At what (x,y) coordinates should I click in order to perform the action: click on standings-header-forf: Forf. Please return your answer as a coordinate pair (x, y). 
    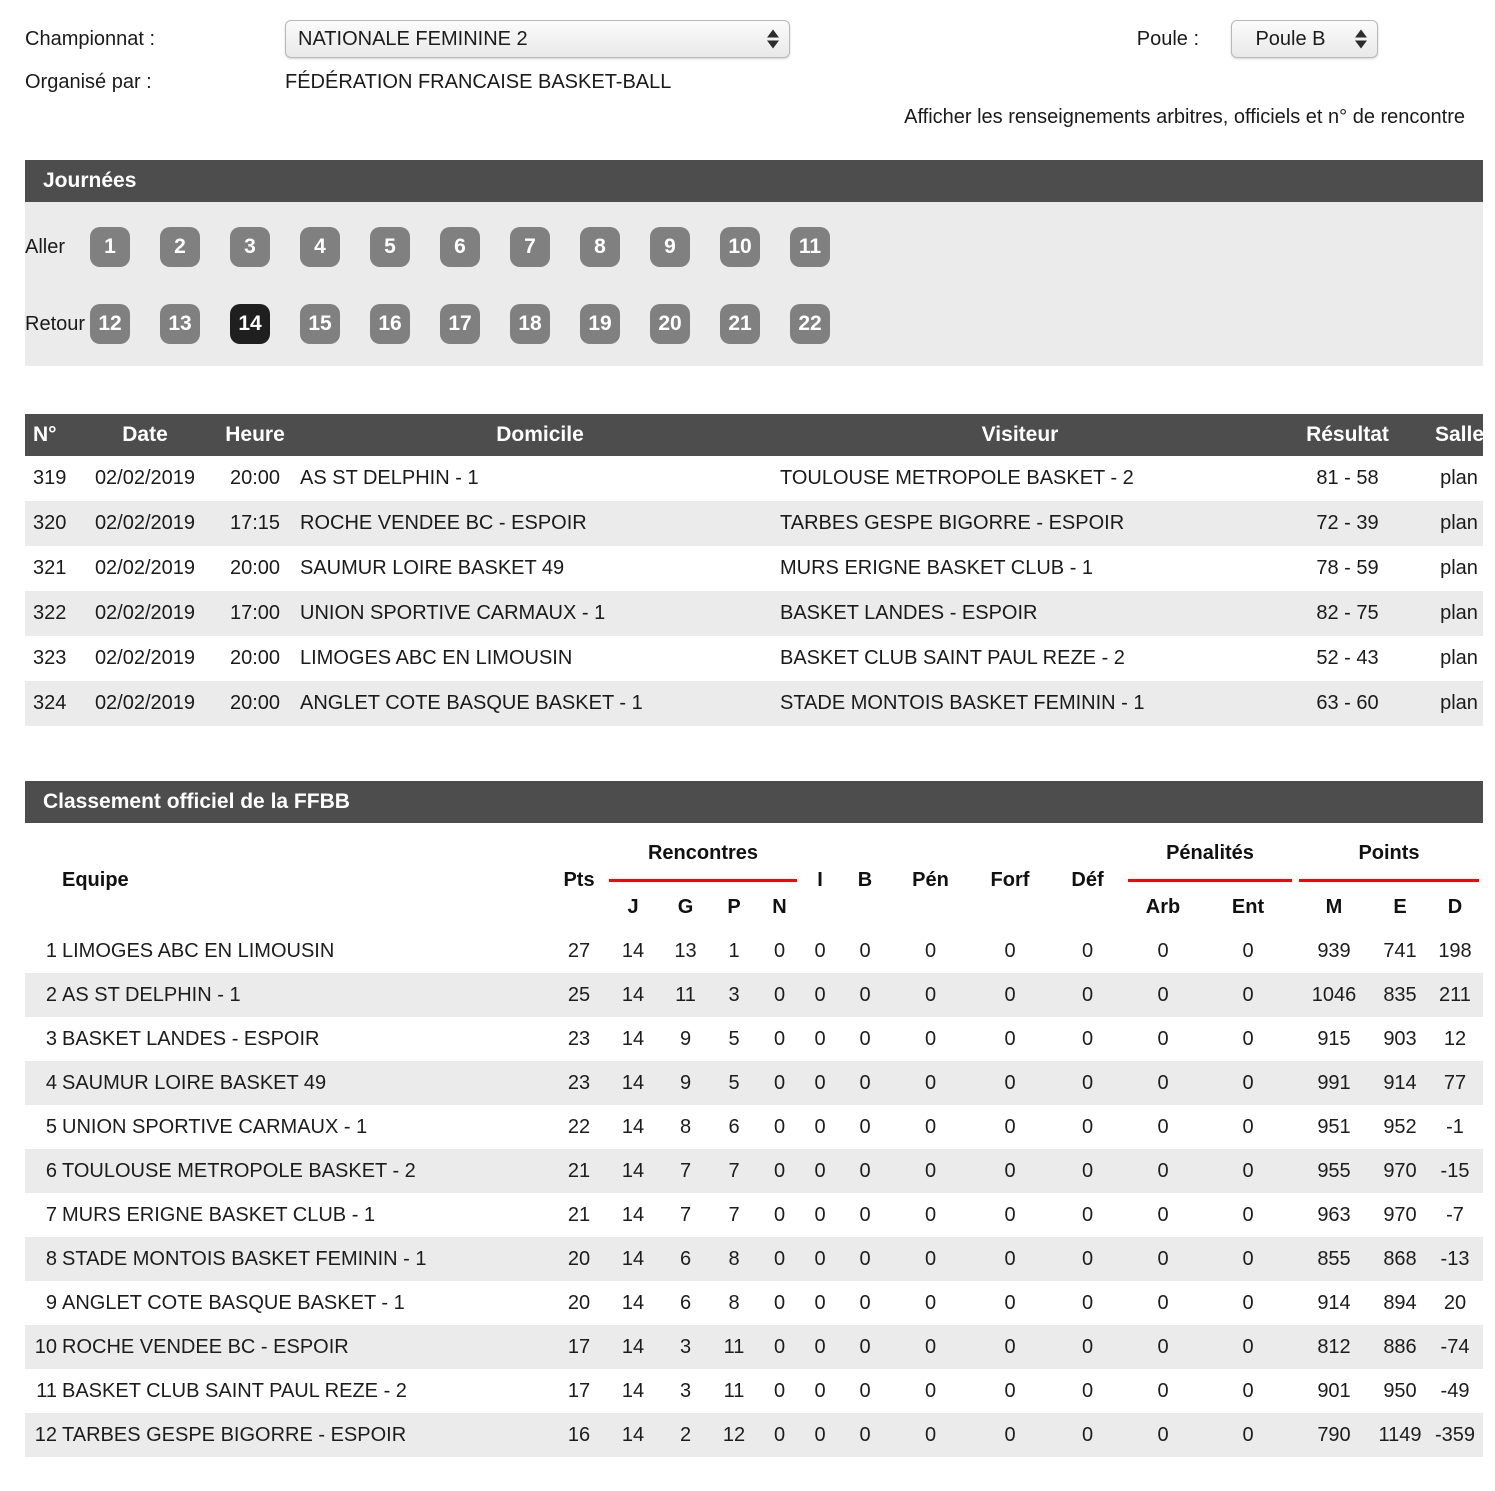
    Looking at the image, I should click on (1010, 879).